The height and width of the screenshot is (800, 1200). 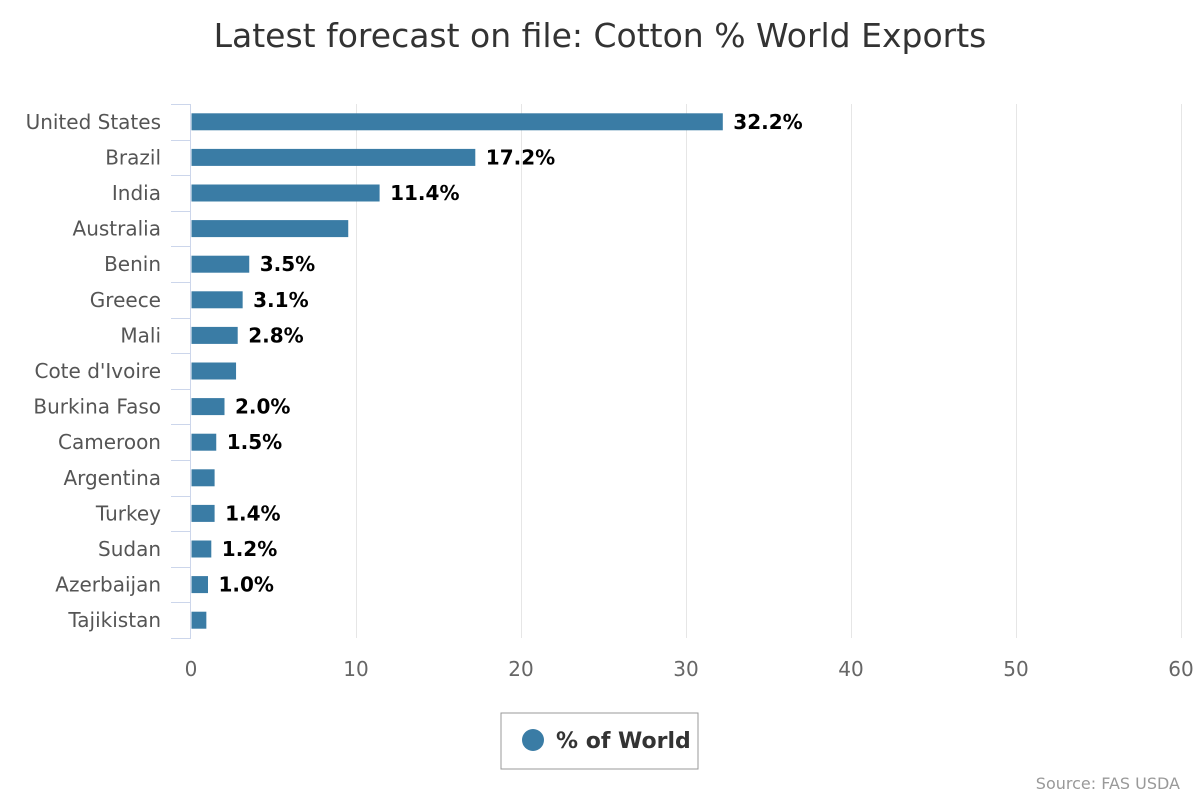 I want to click on category-label: Argentina, so click(x=112, y=478).